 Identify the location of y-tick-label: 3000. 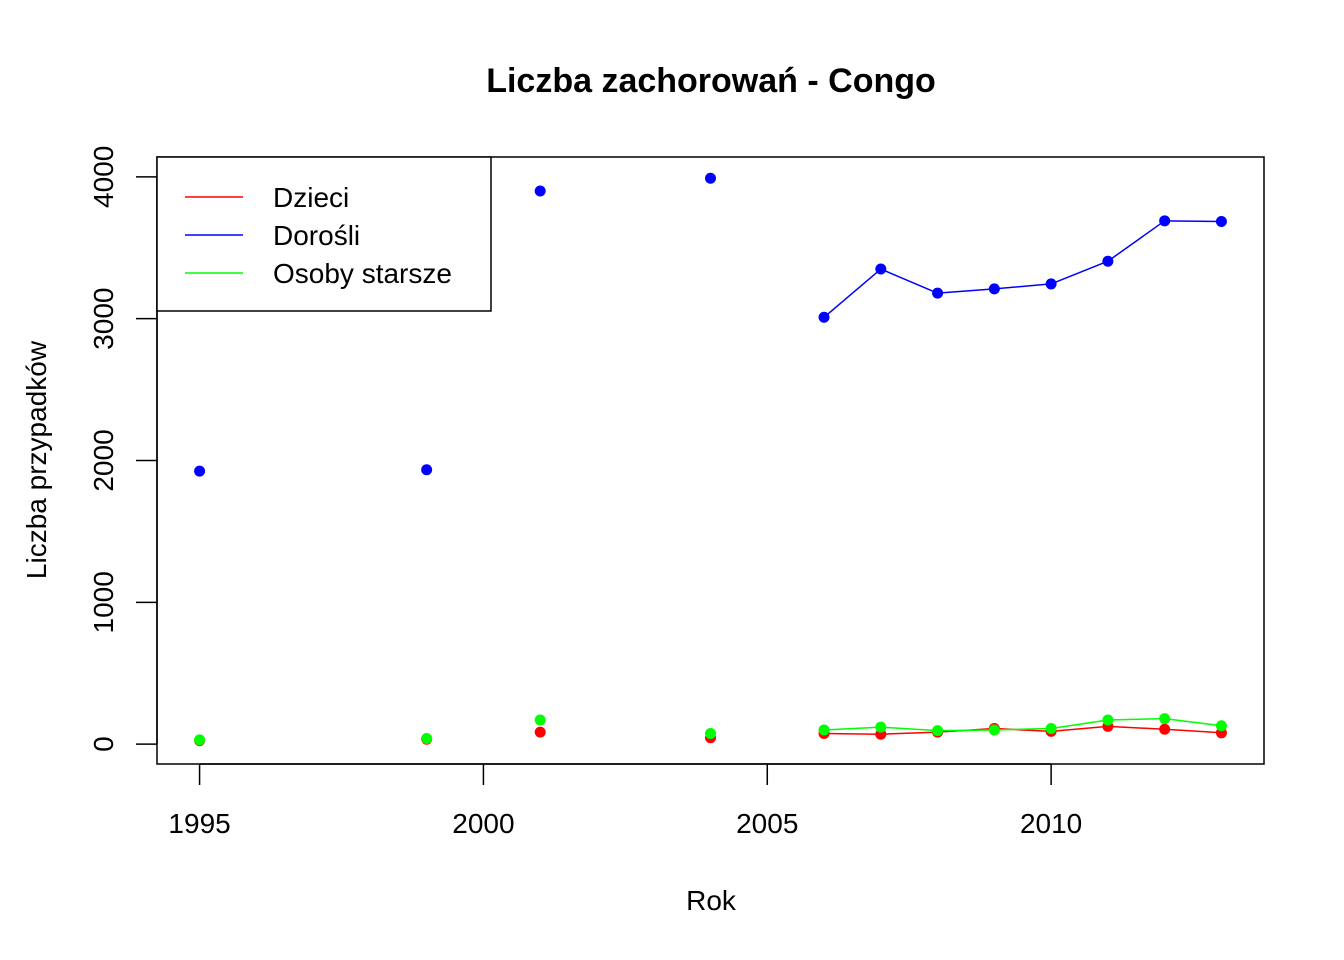
(103, 319).